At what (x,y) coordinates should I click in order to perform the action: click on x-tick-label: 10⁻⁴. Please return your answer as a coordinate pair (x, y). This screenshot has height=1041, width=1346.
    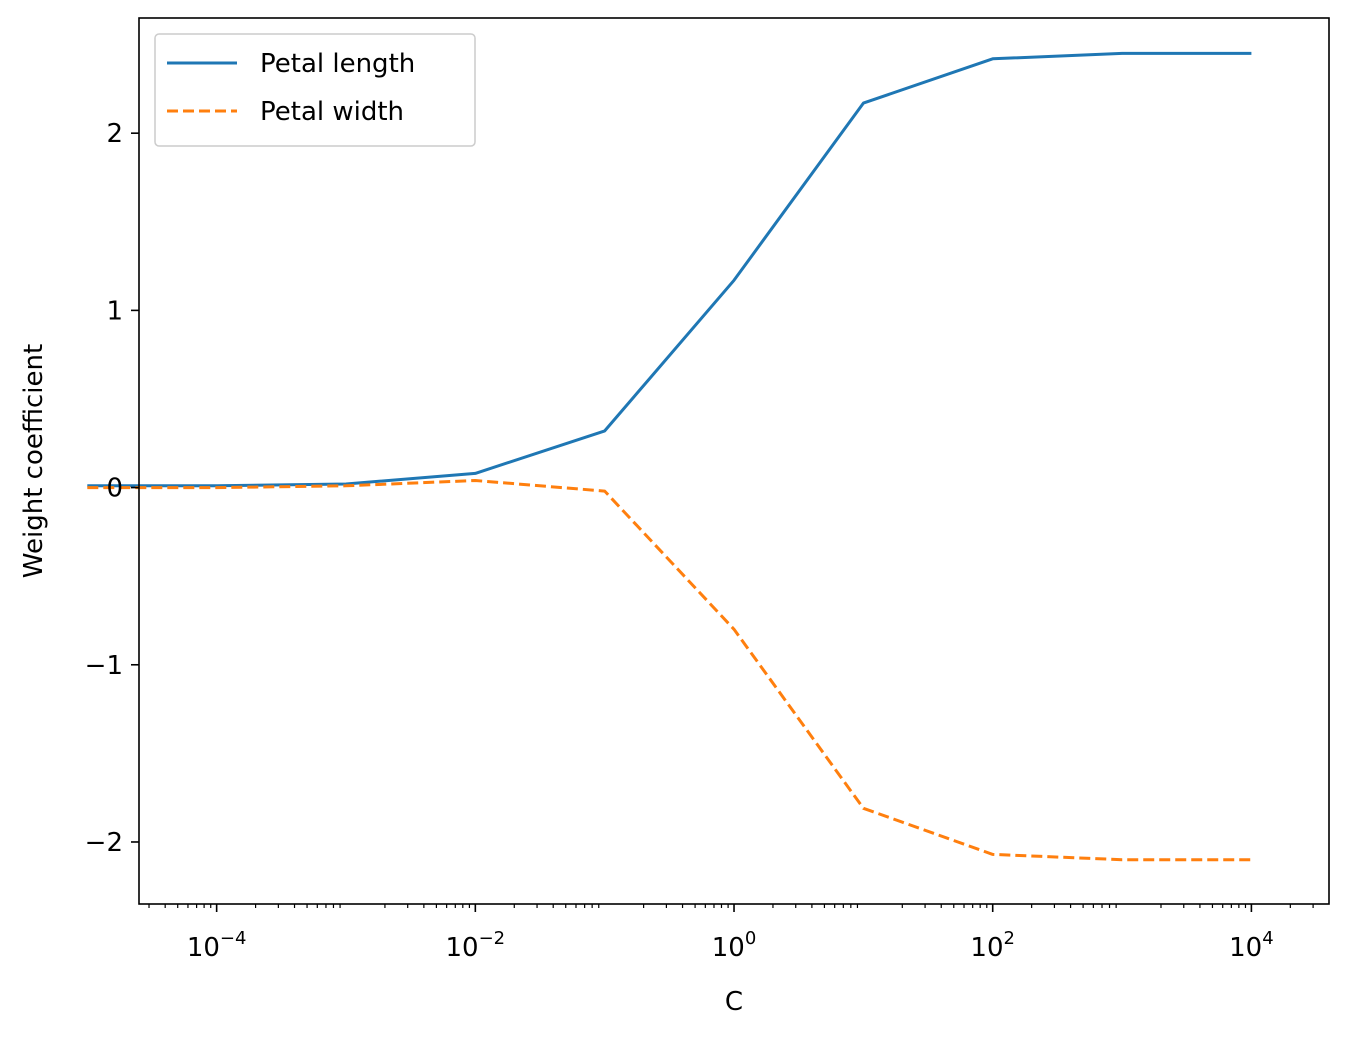
    Looking at the image, I should click on (217, 945).